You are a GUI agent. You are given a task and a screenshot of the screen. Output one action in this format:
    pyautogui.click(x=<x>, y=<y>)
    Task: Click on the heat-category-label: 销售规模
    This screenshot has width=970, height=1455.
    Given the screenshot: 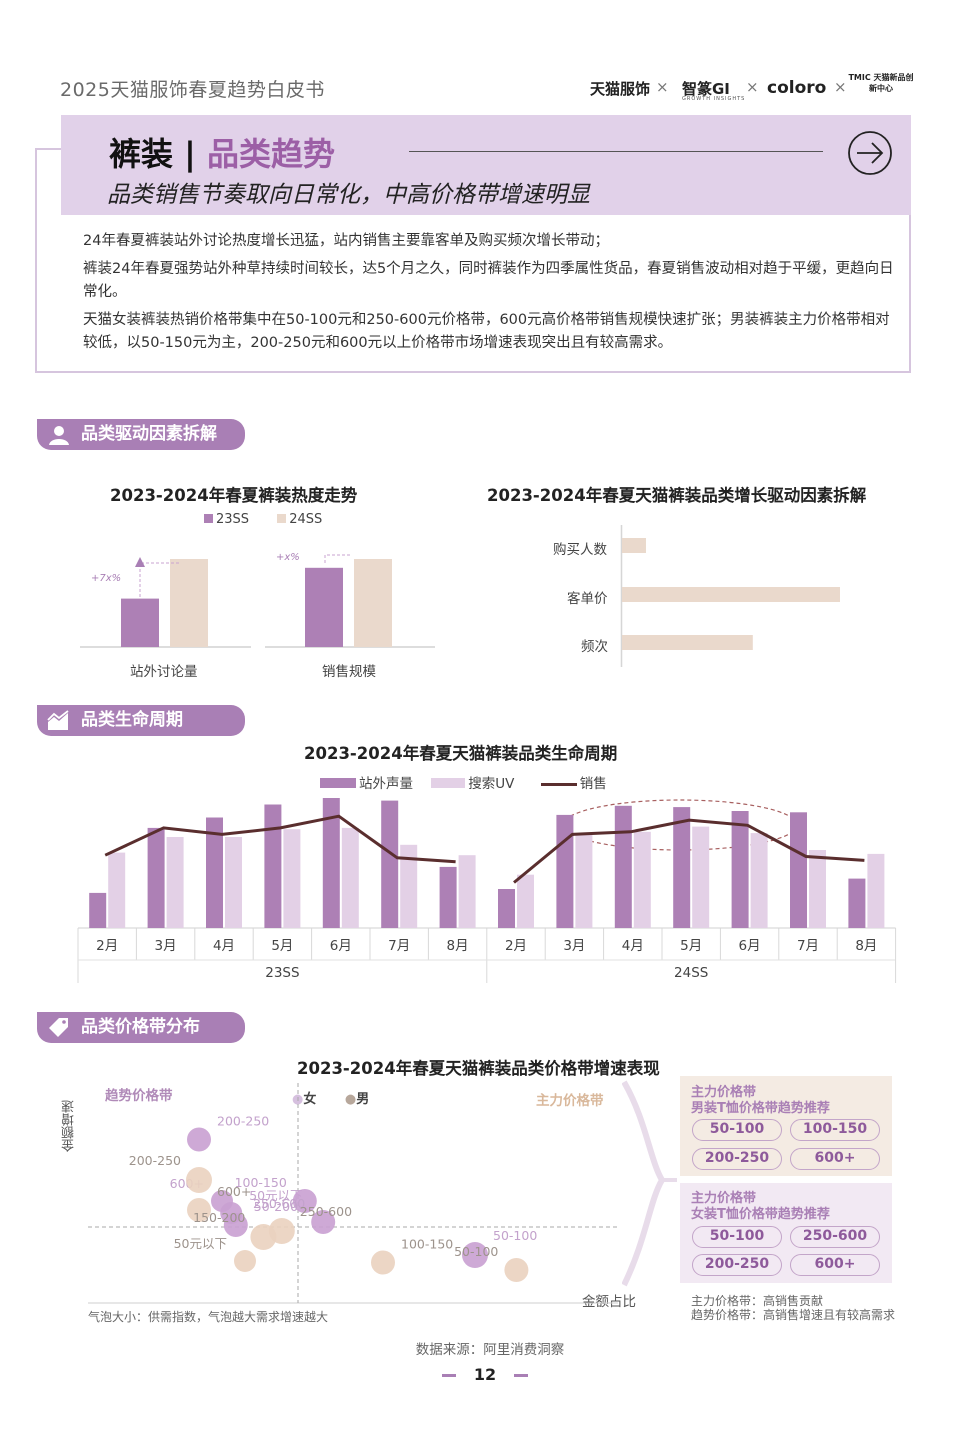 What is the action you would take?
    pyautogui.click(x=349, y=672)
    